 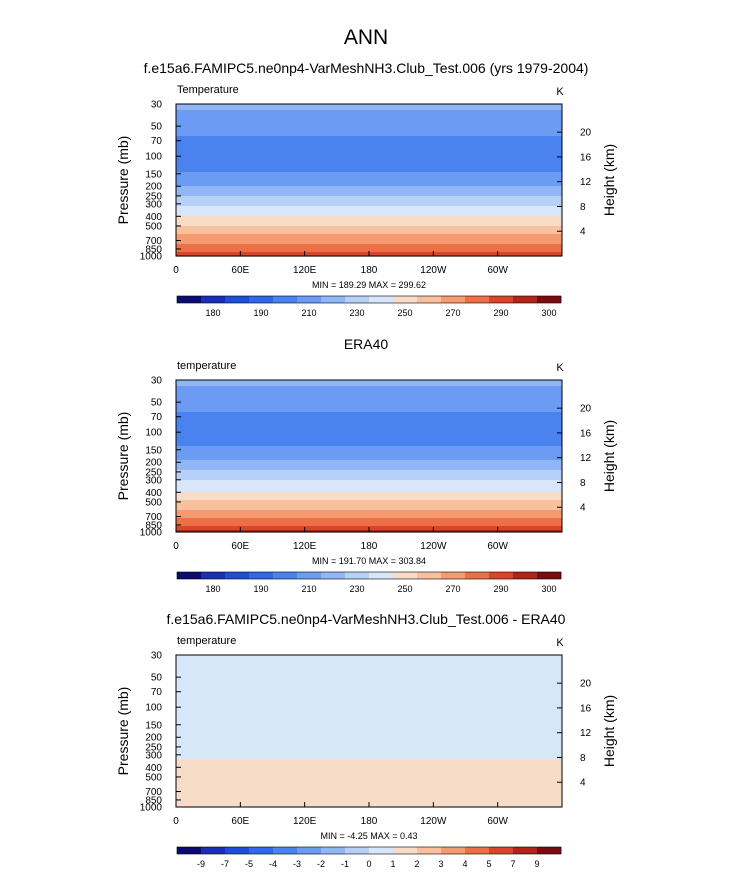 What do you see at coordinates (153, 525) in the screenshot?
I see `panel-2-pressure-tick-label: 850` at bounding box center [153, 525].